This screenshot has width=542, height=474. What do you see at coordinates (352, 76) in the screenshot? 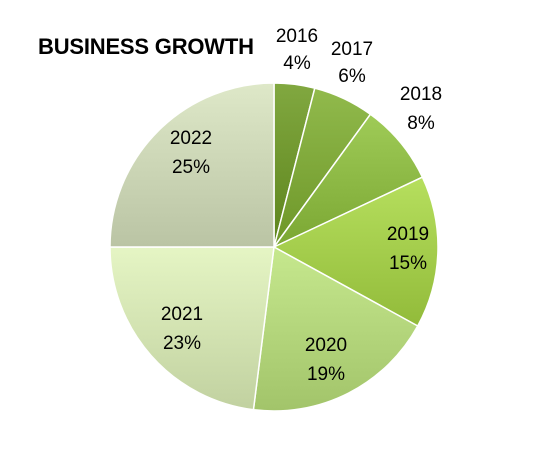
I see `slice-value-label: 6%` at bounding box center [352, 76].